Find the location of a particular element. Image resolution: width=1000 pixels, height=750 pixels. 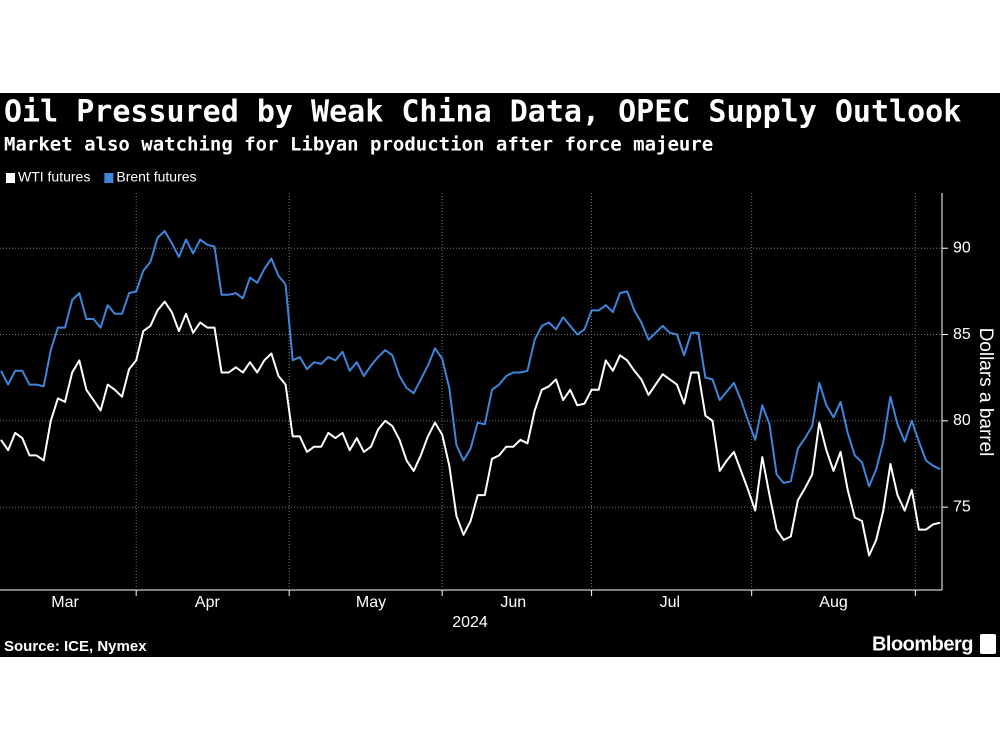

brand: Bloomberg is located at coordinates (922, 644).